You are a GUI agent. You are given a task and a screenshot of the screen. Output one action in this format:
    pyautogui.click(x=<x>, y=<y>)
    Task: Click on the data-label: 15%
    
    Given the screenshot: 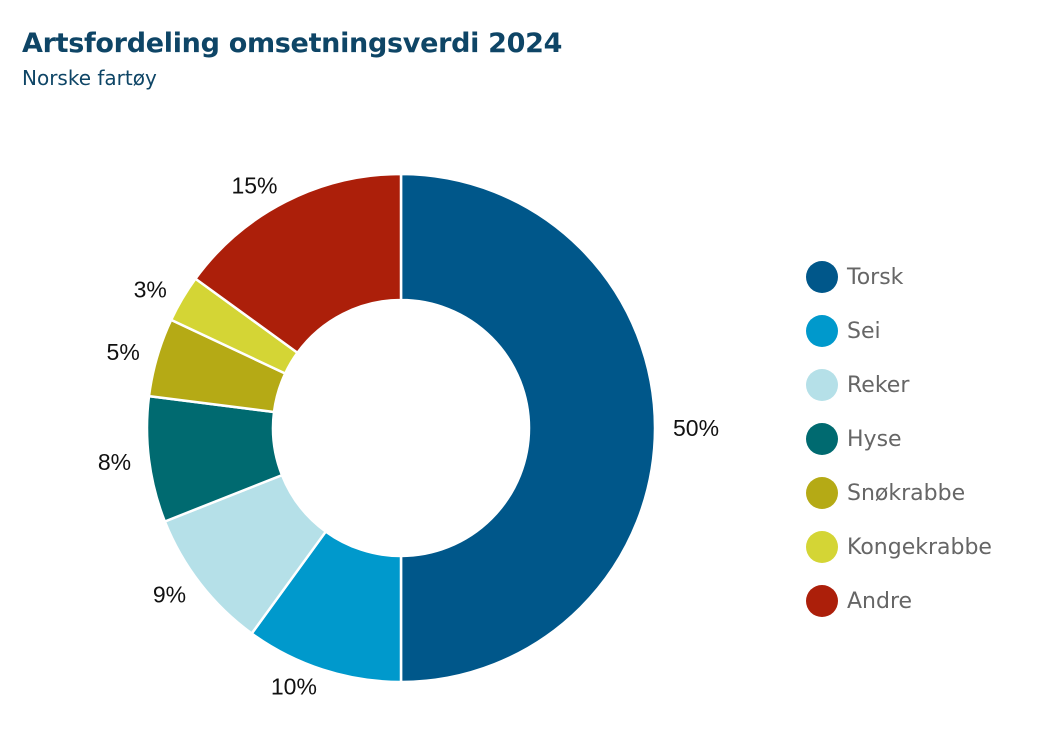 What is the action you would take?
    pyautogui.click(x=254, y=186)
    